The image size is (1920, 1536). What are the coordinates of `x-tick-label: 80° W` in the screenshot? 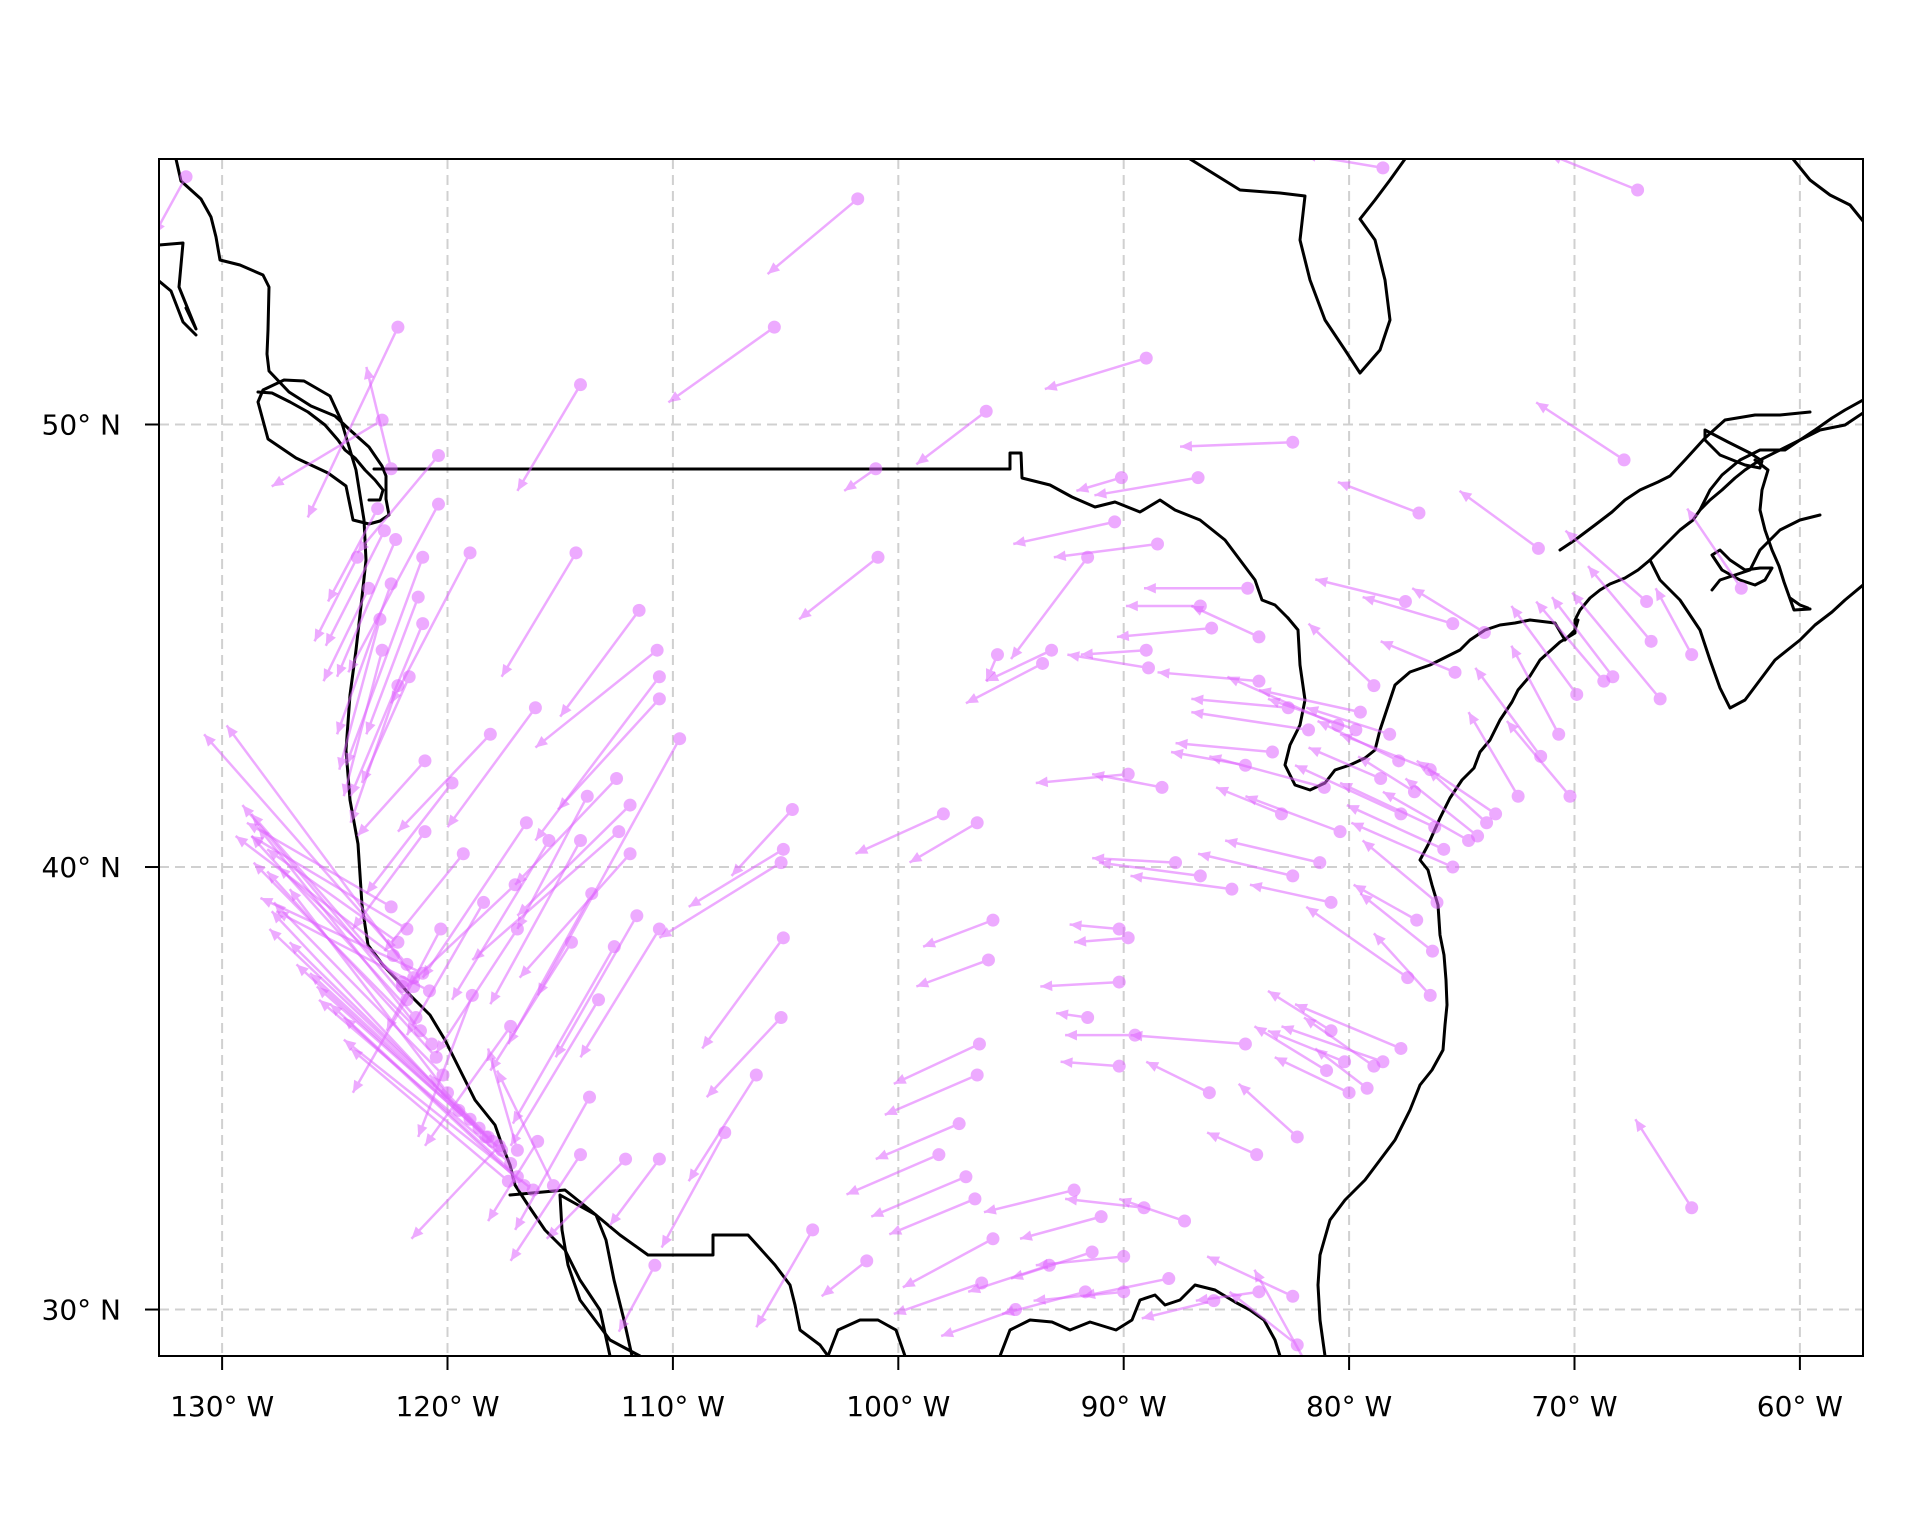 It's located at (1349, 1406).